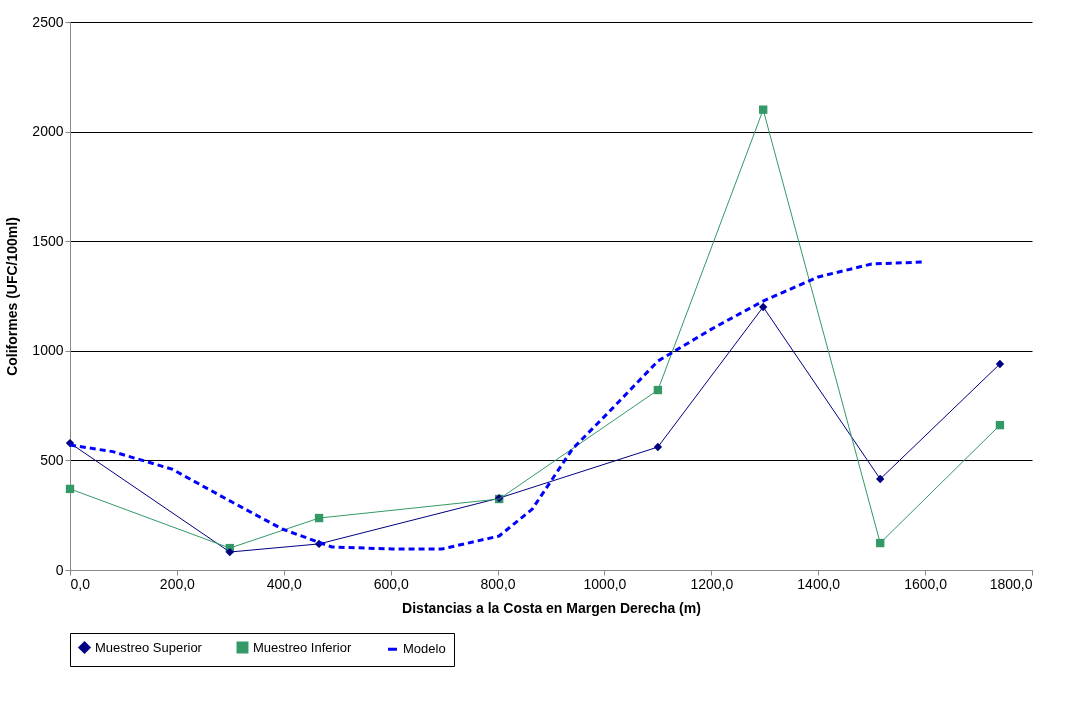 The width and height of the screenshot is (1089, 716). Describe the element at coordinates (1011, 583) in the screenshot. I see `x-tick-label: 1800,0` at that location.